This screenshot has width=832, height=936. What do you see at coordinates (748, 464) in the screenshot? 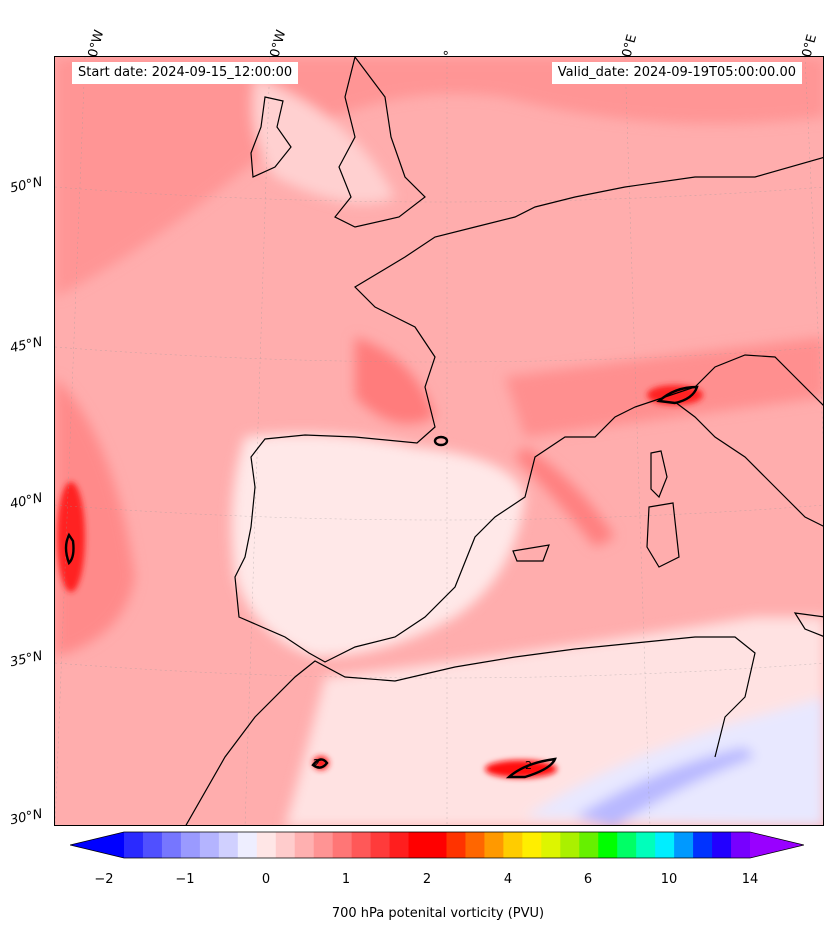
I see `coast-italy` at bounding box center [748, 464].